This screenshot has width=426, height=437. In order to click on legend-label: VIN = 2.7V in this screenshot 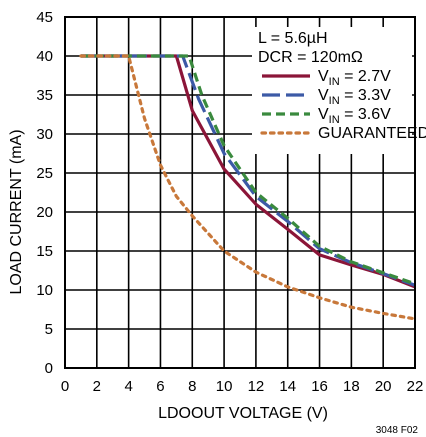, I will do `click(354, 78)`.